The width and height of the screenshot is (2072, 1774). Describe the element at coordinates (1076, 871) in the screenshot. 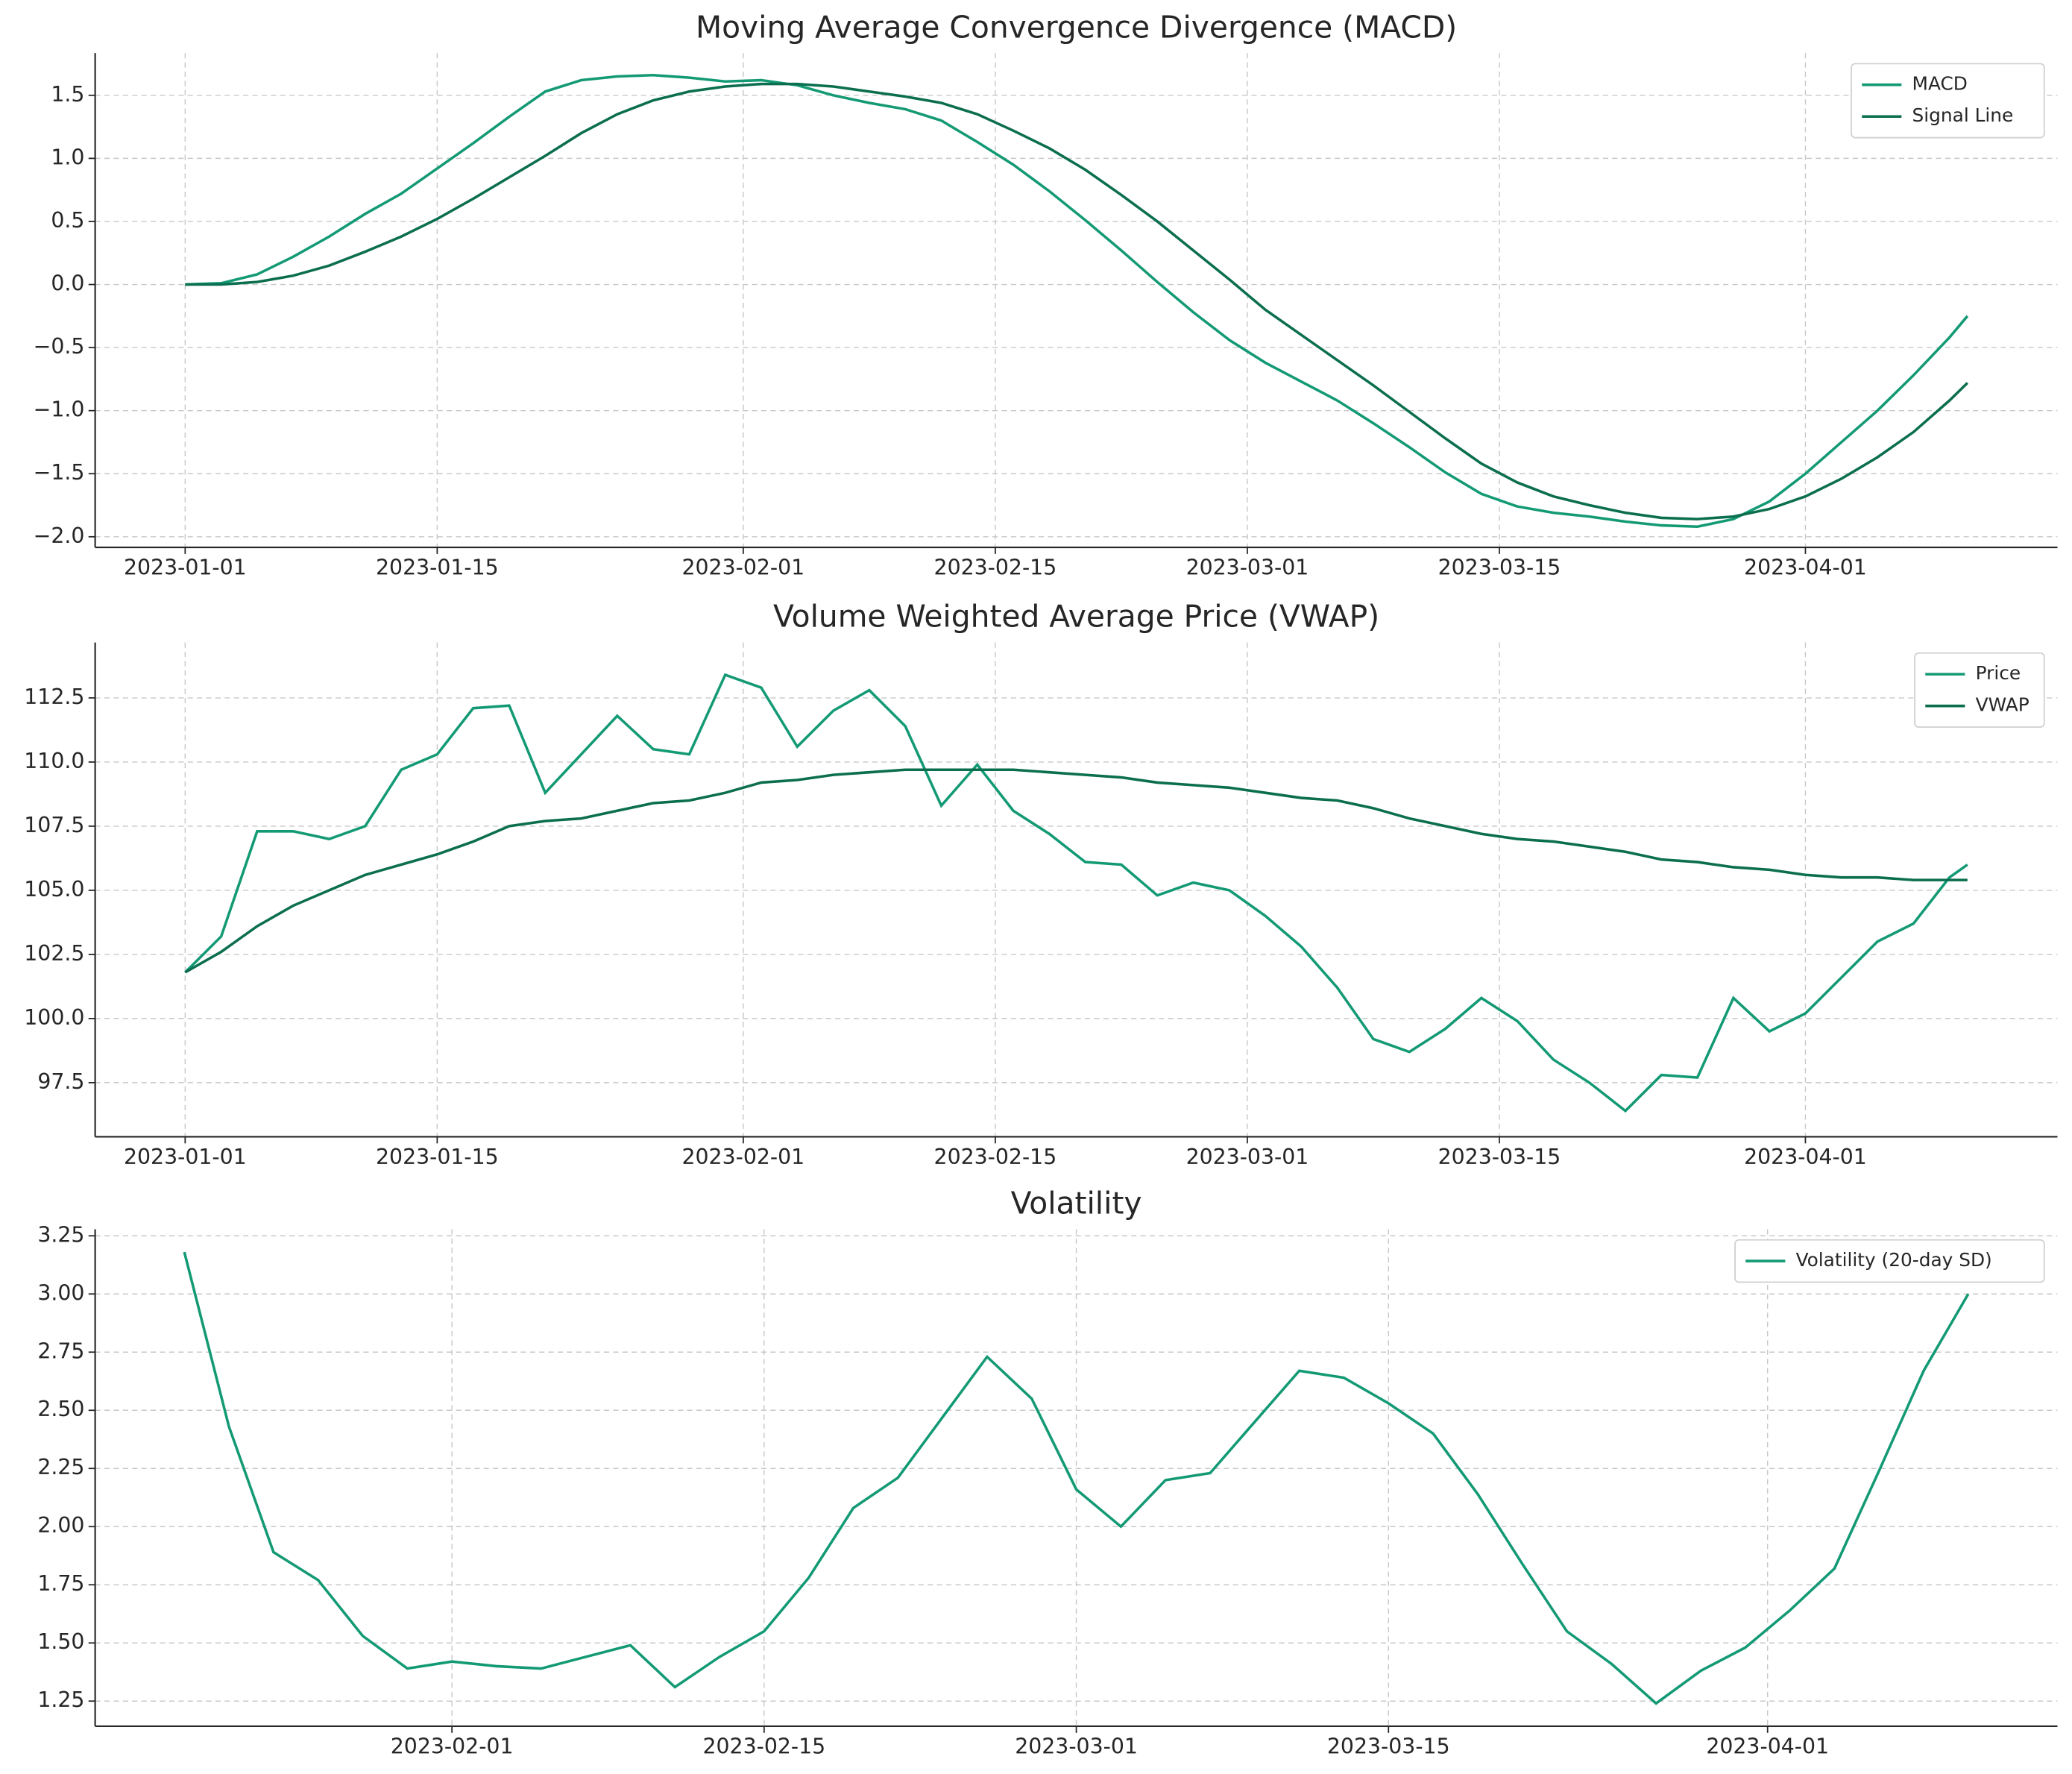

I see `series-line` at that location.